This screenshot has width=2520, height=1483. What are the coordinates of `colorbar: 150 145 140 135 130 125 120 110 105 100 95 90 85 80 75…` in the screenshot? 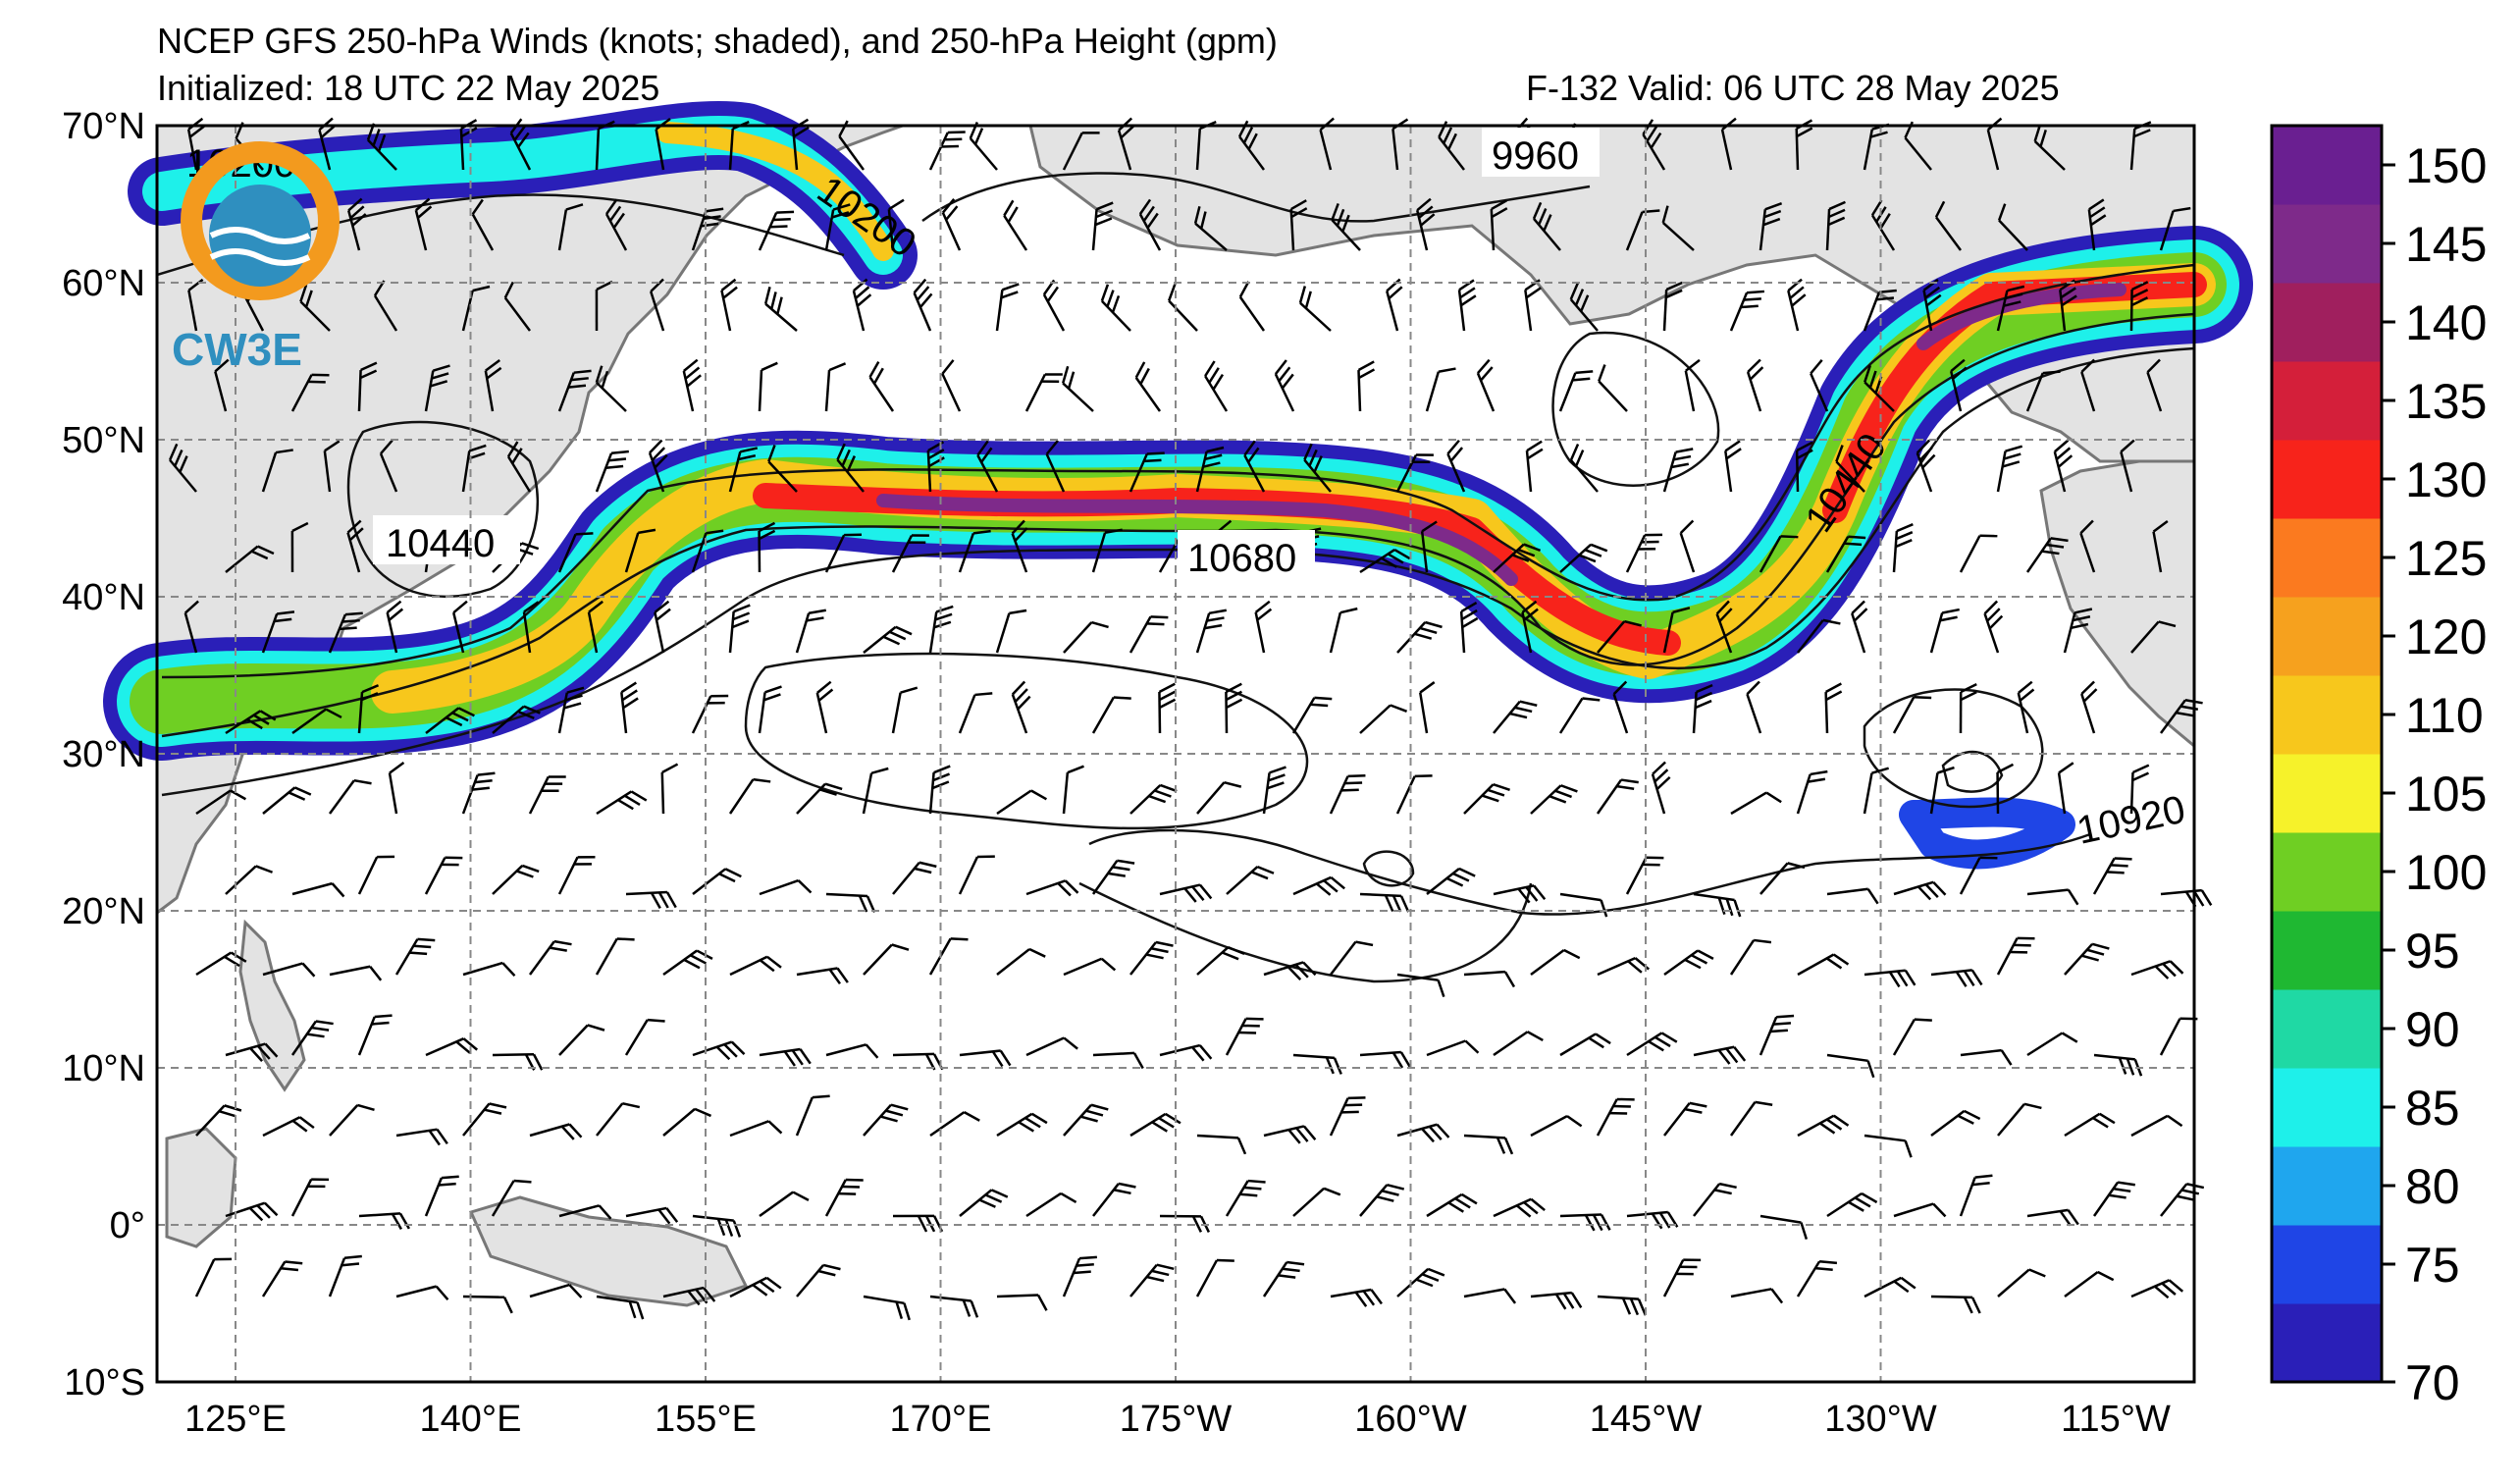 It's located at (2378, 767).